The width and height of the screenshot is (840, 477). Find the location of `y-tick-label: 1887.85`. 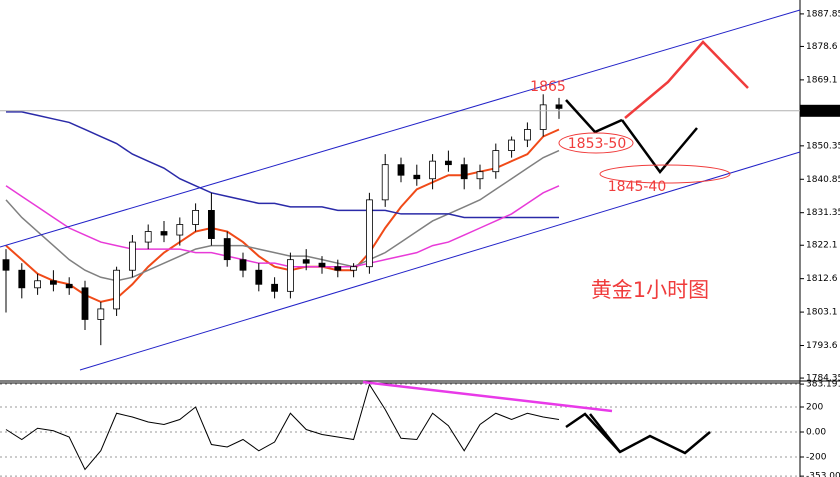

y-tick-label: 1887.85 is located at coordinates (823, 14).